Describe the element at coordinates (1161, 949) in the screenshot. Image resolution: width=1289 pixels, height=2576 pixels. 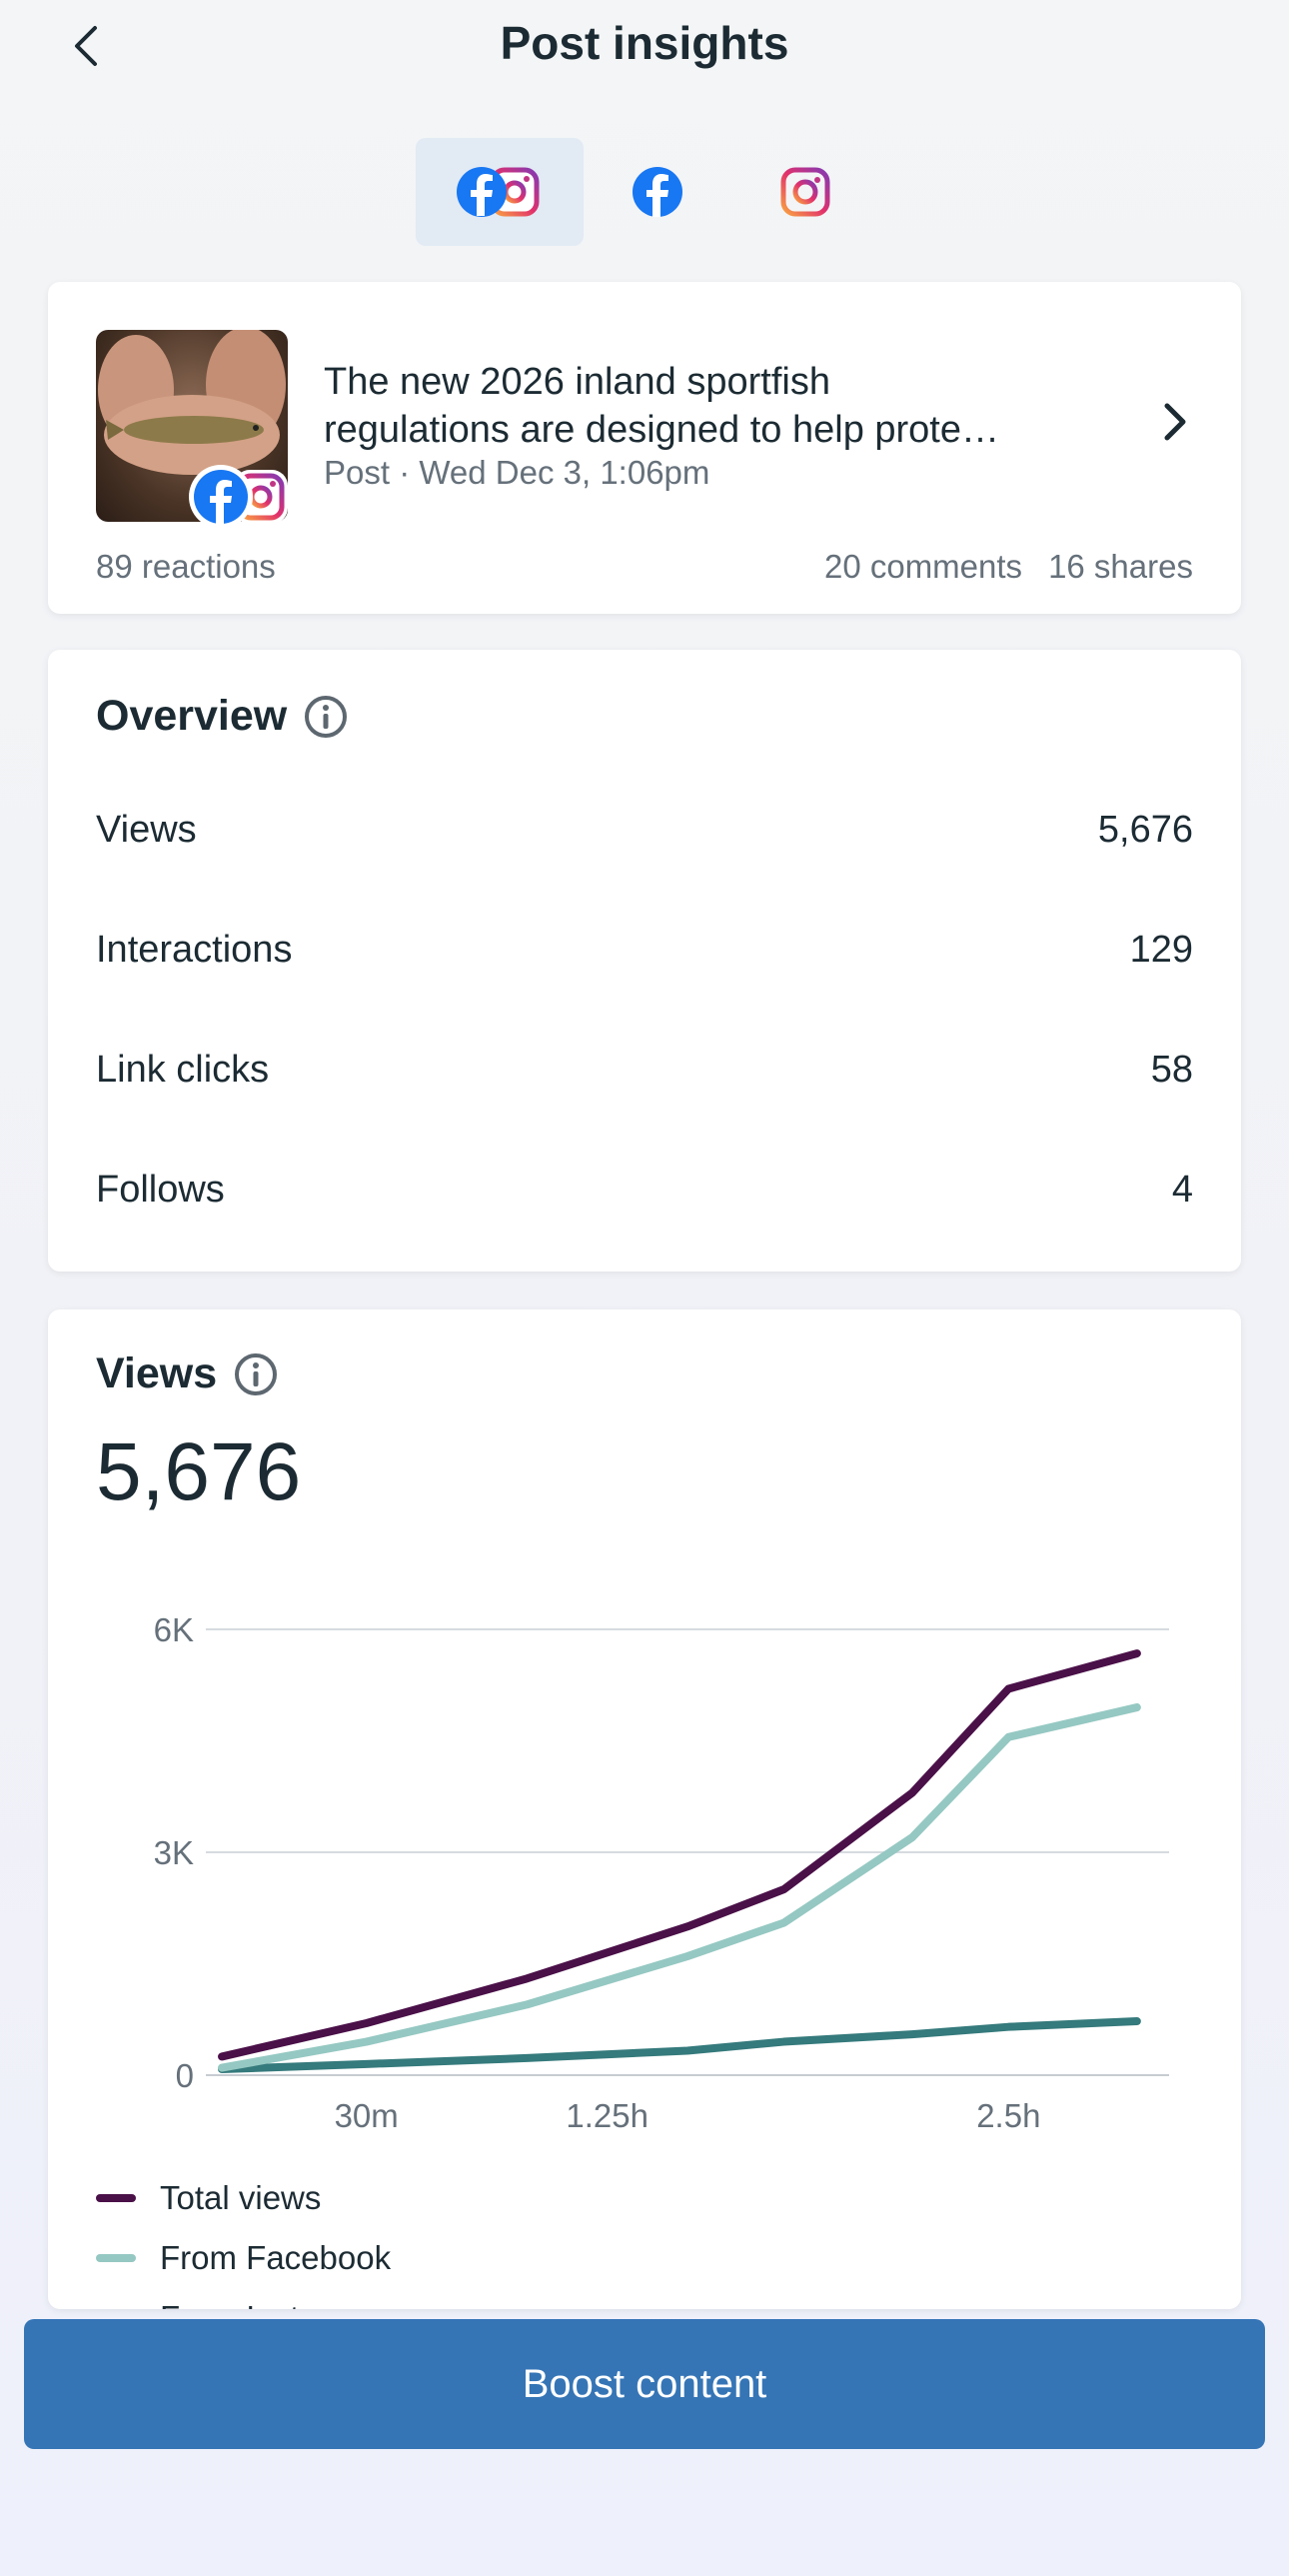
I see `overview-row-value: 129` at that location.